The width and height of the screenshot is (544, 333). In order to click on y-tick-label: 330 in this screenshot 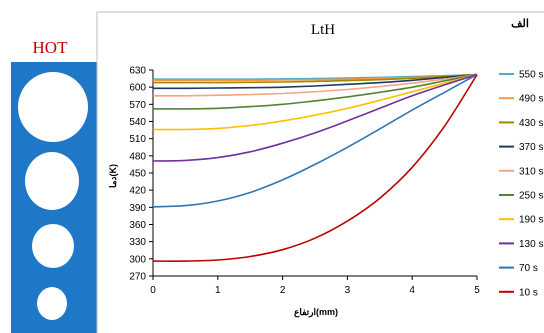, I will do `click(137, 242)`.